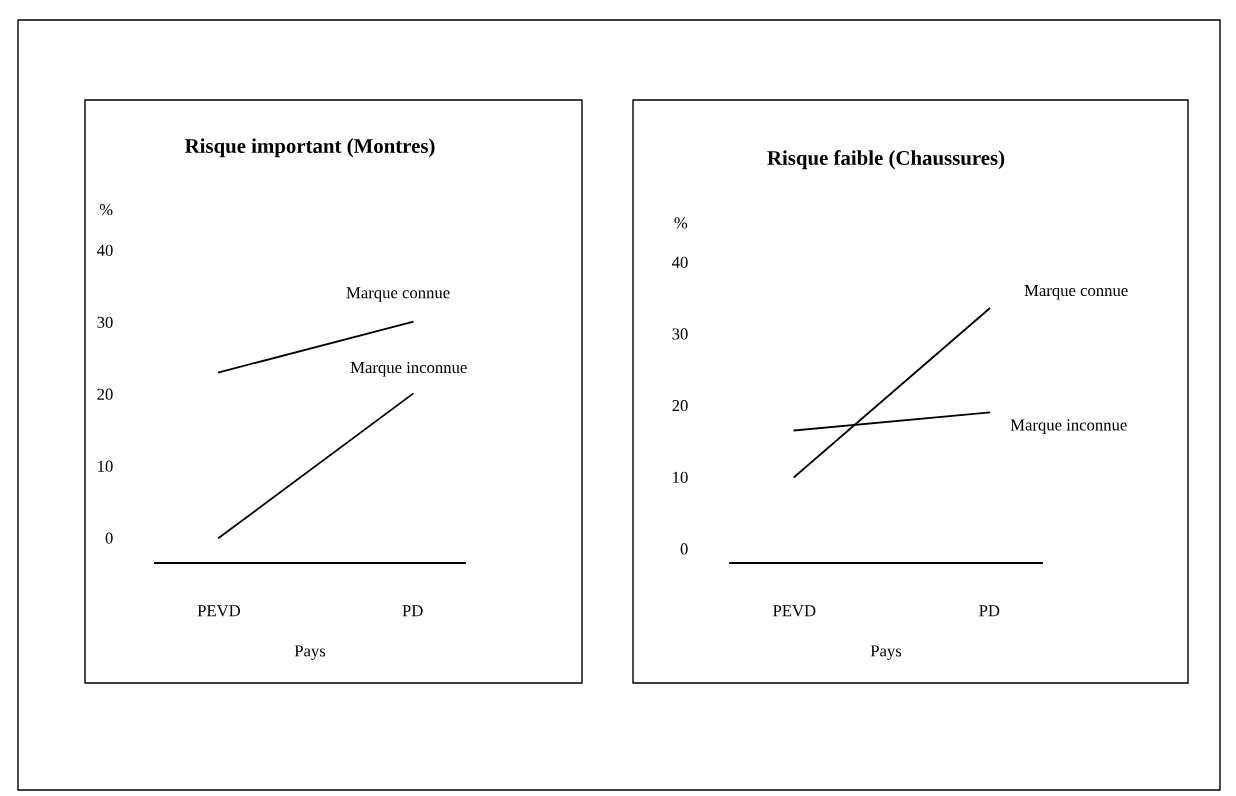 This screenshot has width=1236, height=796. What do you see at coordinates (1076, 292) in the screenshot?
I see `text: Marque connue` at bounding box center [1076, 292].